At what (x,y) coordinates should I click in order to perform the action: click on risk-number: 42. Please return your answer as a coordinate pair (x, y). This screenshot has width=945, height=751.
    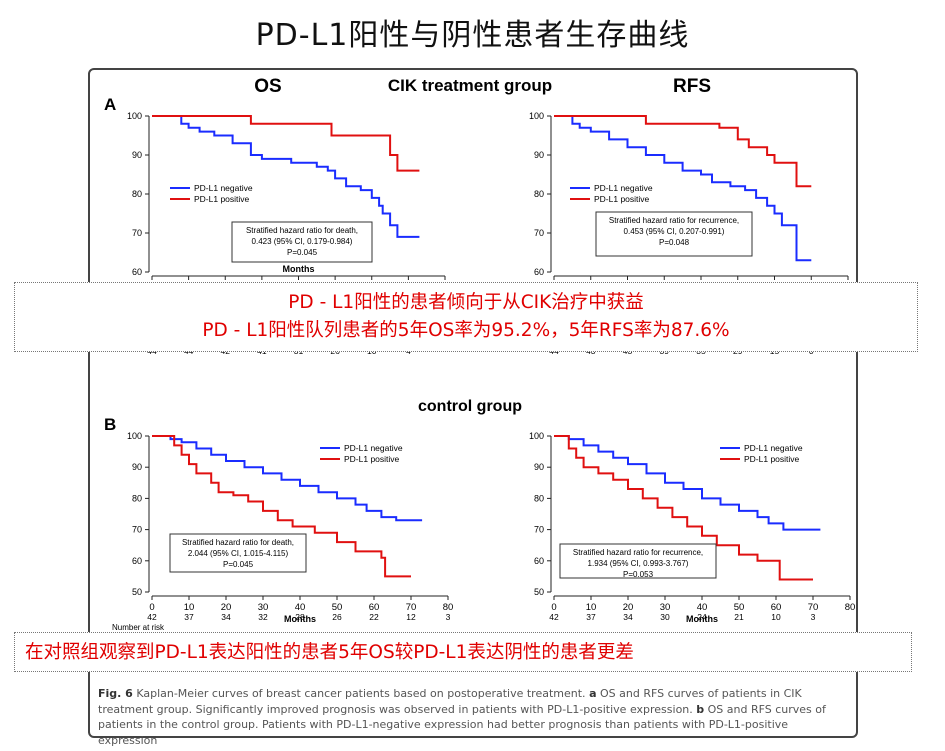
    Looking at the image, I should click on (554, 617).